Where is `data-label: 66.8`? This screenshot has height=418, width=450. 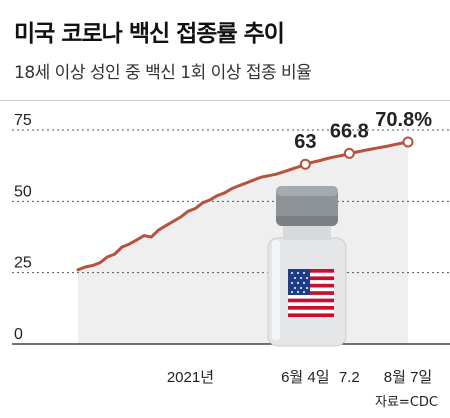
data-label: 66.8 is located at coordinates (349, 131).